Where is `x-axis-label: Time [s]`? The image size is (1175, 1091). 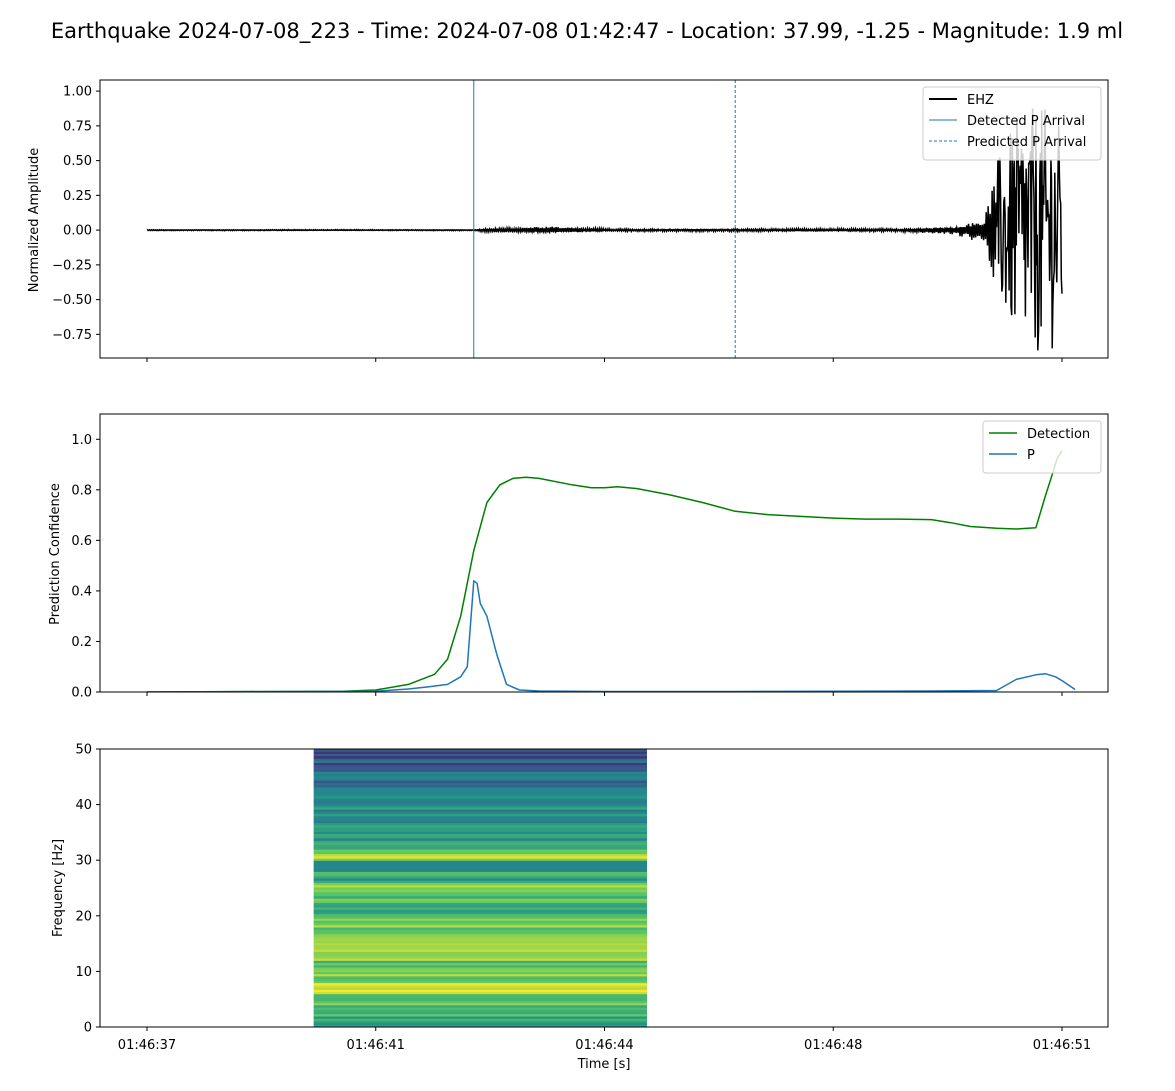
x-axis-label: Time [s] is located at coordinates (604, 1064).